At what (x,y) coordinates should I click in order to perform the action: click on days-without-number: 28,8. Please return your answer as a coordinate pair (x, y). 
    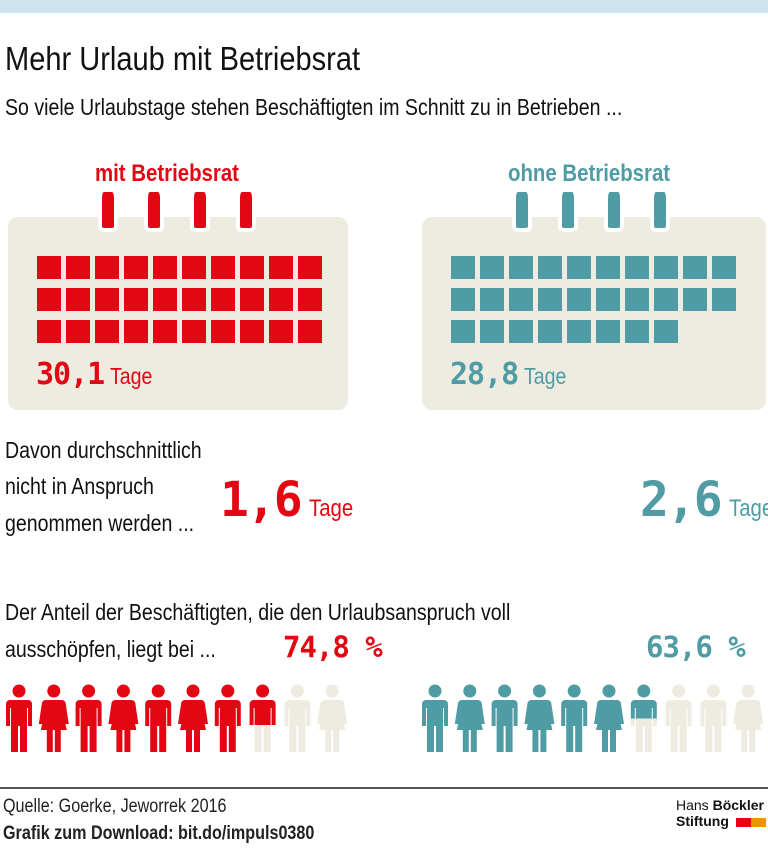
    Looking at the image, I should click on (484, 374).